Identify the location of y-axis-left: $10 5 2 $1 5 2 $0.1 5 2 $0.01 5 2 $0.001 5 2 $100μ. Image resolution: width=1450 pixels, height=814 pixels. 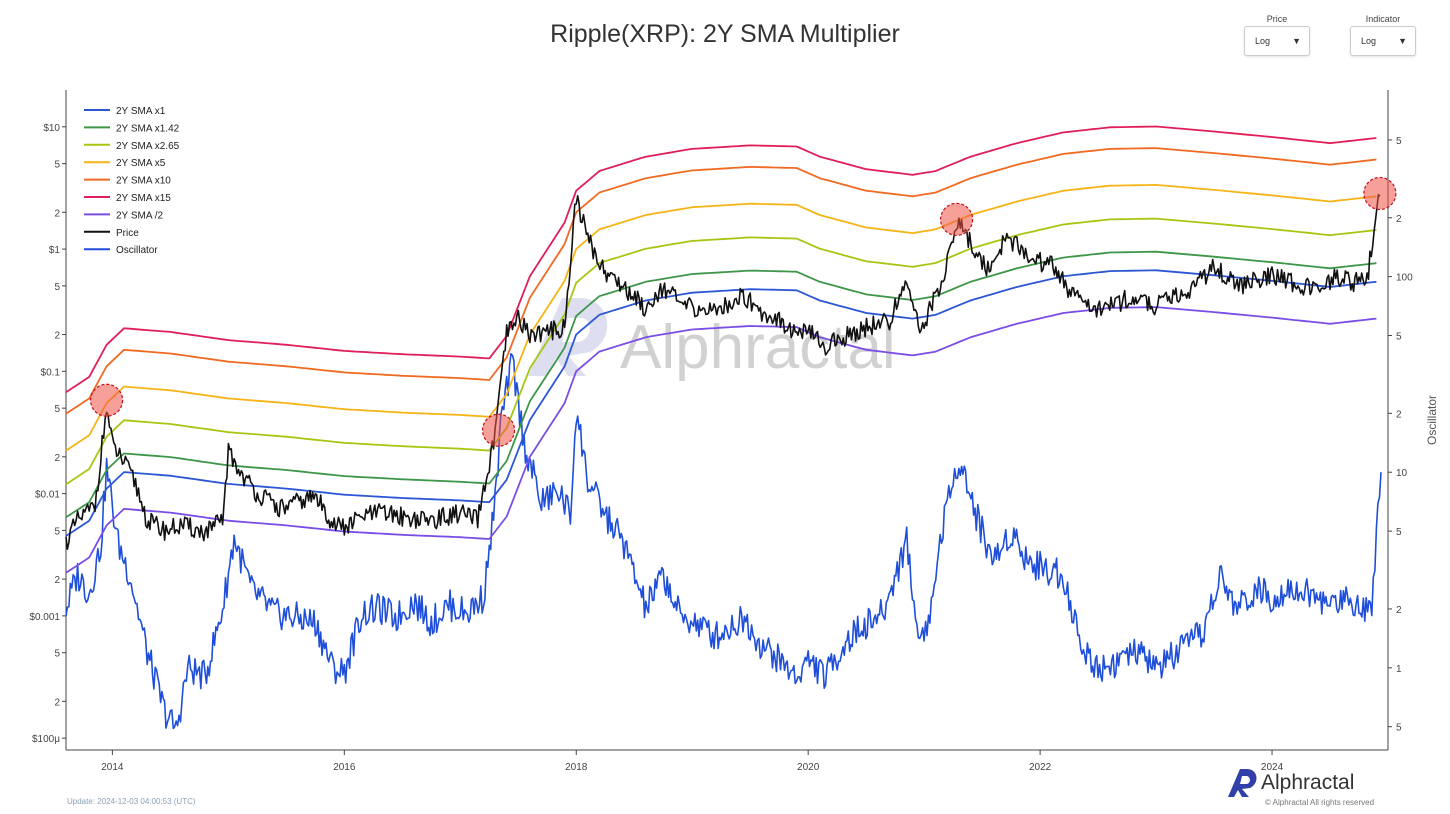
(47, 434).